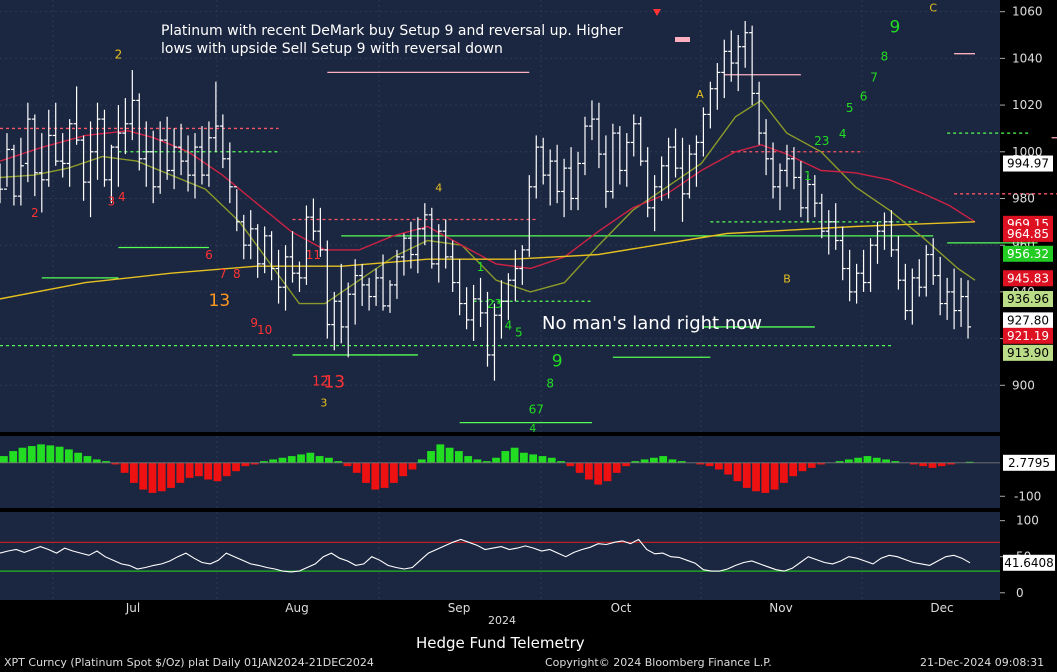 This screenshot has width=1057, height=672. What do you see at coordinates (1028, 254) in the screenshot?
I see `price-tag-label: 956.32` at bounding box center [1028, 254].